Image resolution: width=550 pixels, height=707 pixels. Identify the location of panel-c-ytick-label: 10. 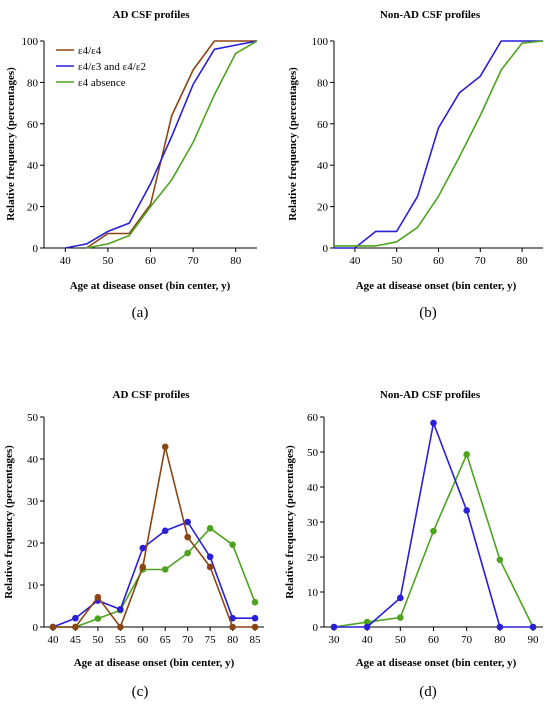
(33, 586).